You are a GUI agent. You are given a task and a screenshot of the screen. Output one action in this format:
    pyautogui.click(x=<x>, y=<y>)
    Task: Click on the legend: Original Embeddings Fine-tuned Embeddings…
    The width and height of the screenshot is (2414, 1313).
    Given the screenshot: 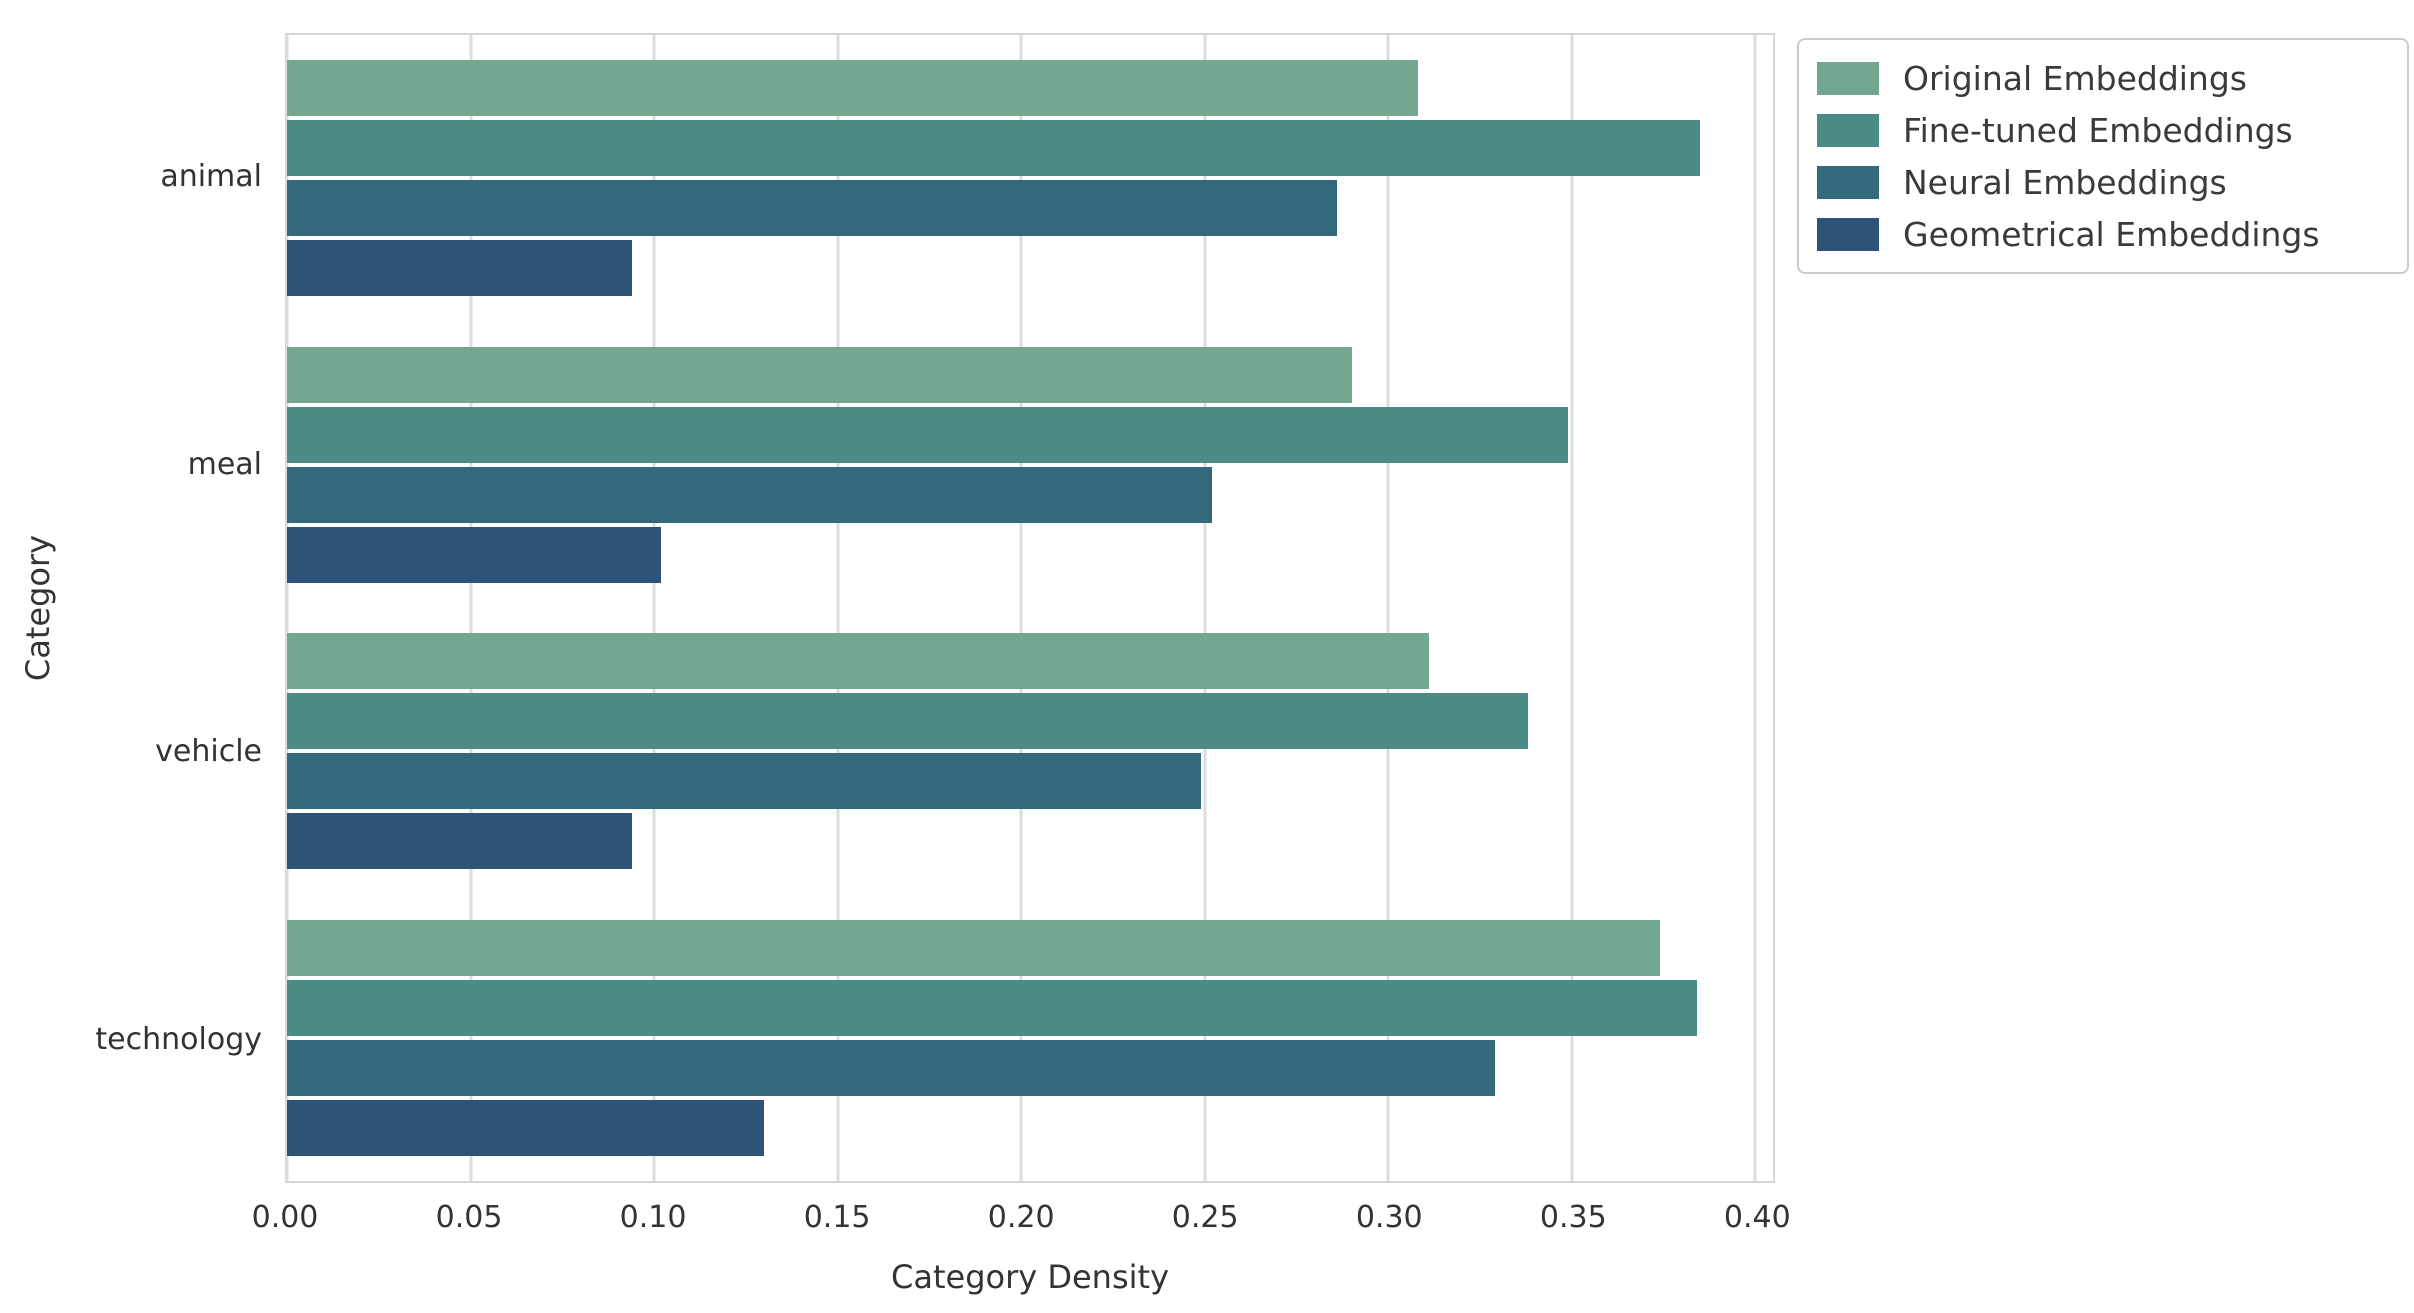 What is the action you would take?
    pyautogui.click(x=2103, y=156)
    